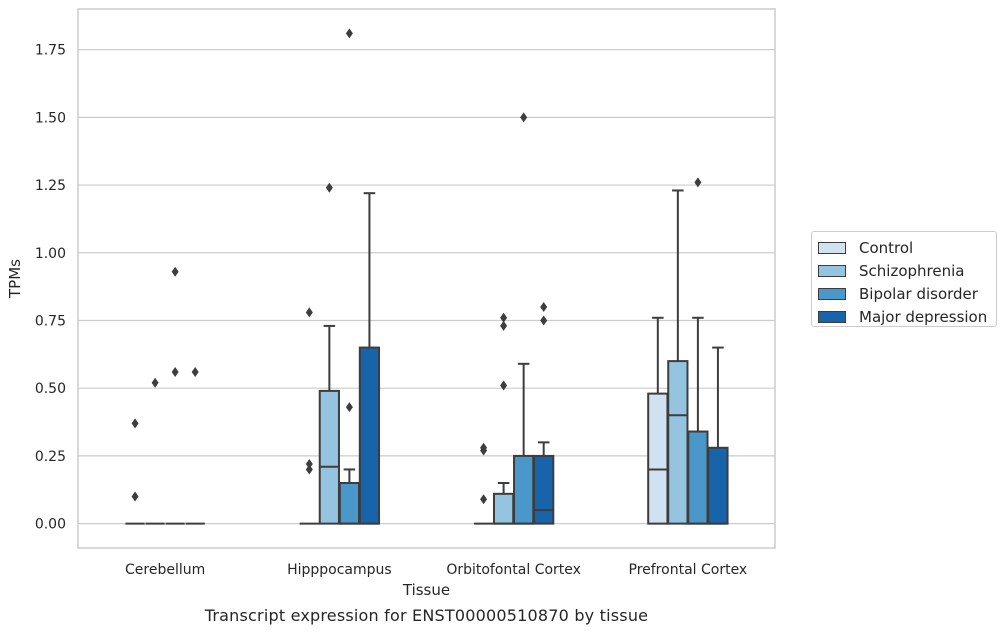 This screenshot has width=1007, height=638. I want to click on legend-item-schizophrenia: Schizophrenia, so click(907, 270).